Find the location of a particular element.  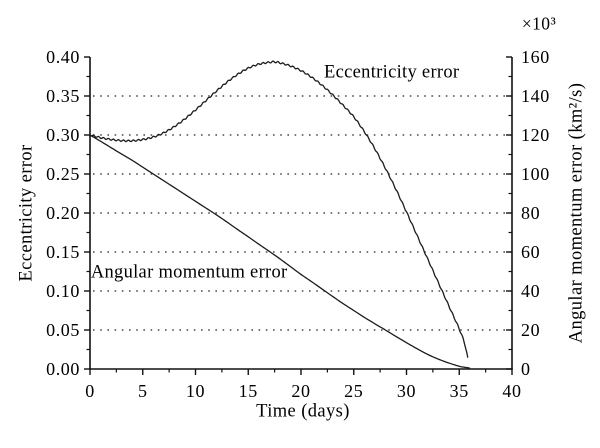

x-tick-label: 20 is located at coordinates (300, 391).